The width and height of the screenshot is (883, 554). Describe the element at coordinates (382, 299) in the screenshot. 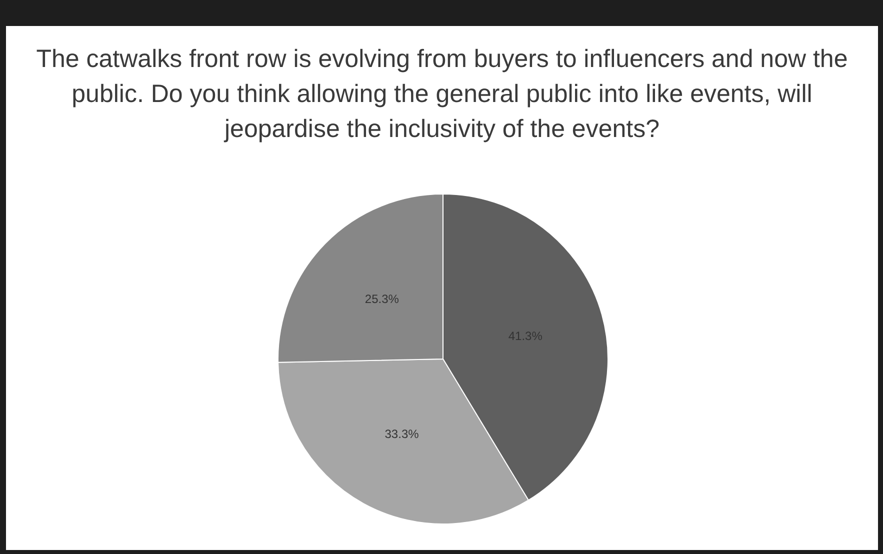

I see `data-label: 25.3%` at that location.